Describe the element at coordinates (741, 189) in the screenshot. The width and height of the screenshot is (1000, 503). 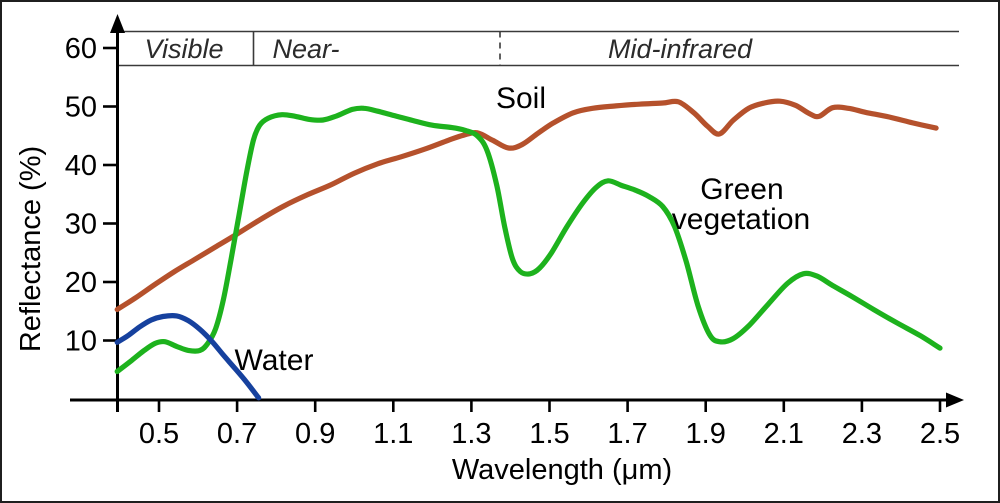
I see `green-curve-label-line1: Green` at that location.